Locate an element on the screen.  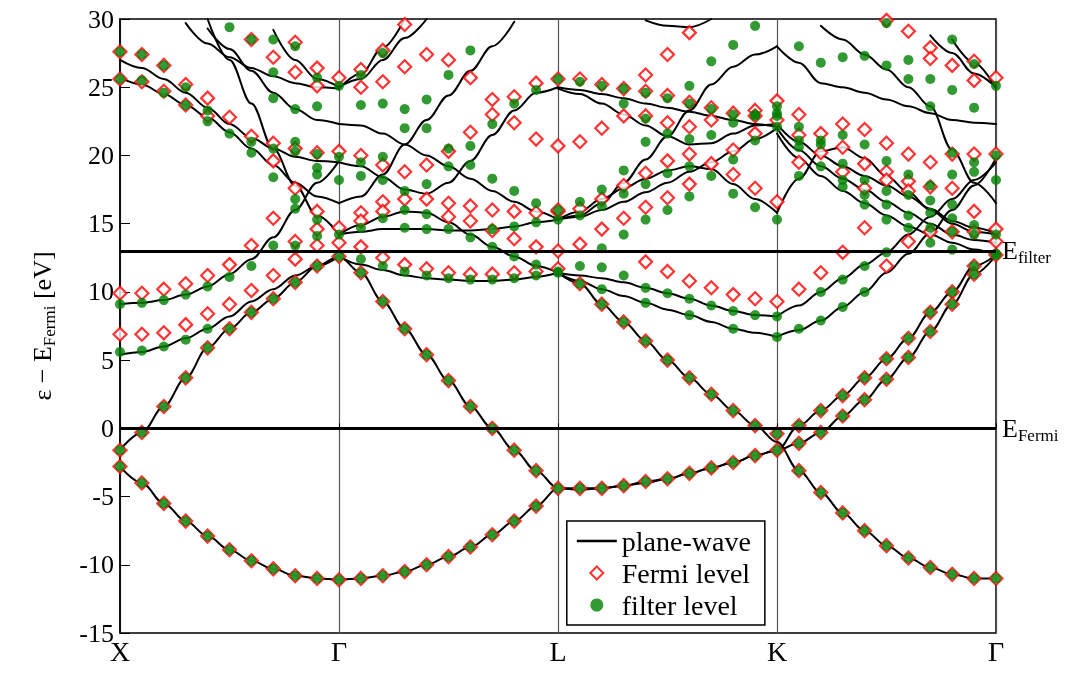
x-tick-label: L is located at coordinates (558, 651).